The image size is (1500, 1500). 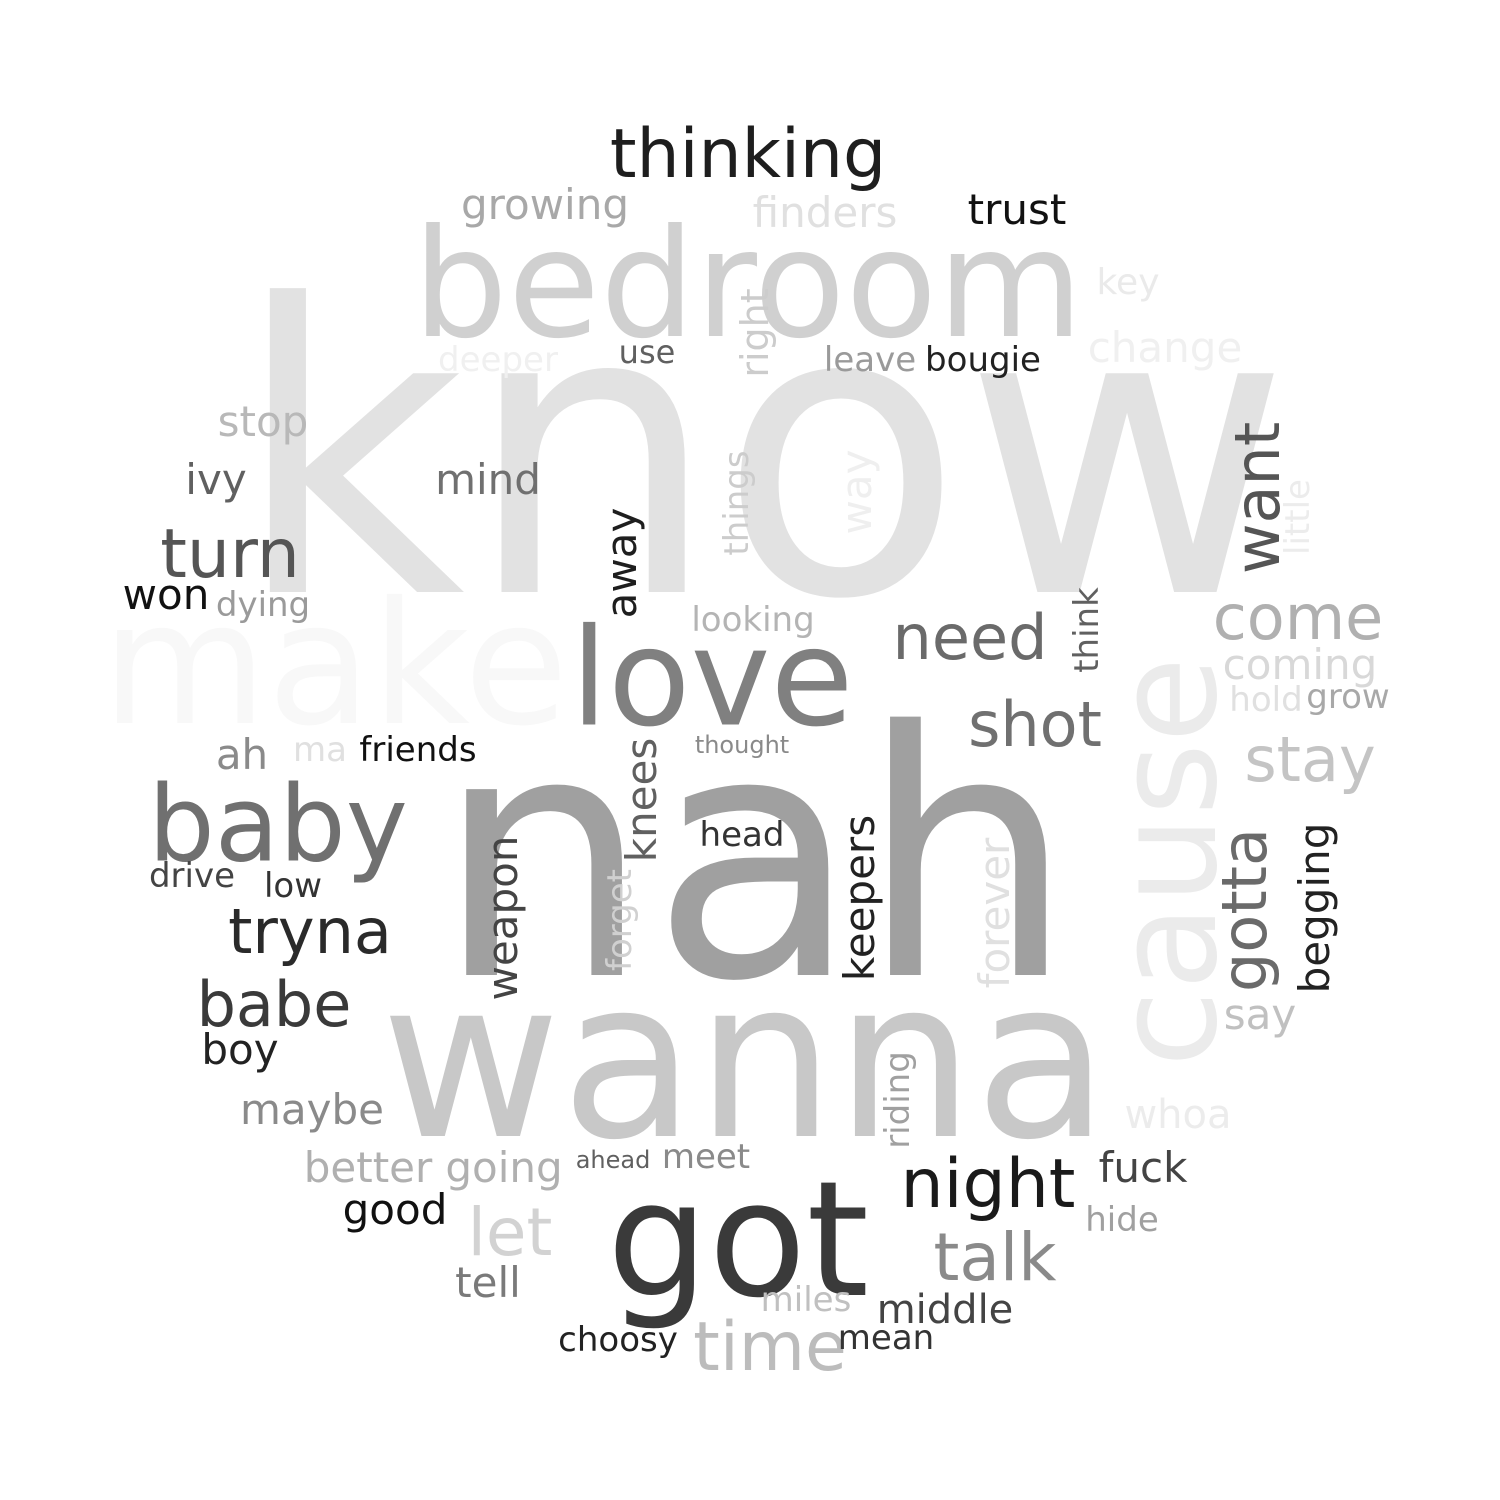 I want to click on word-wanna: wanna, so click(x=745, y=1060).